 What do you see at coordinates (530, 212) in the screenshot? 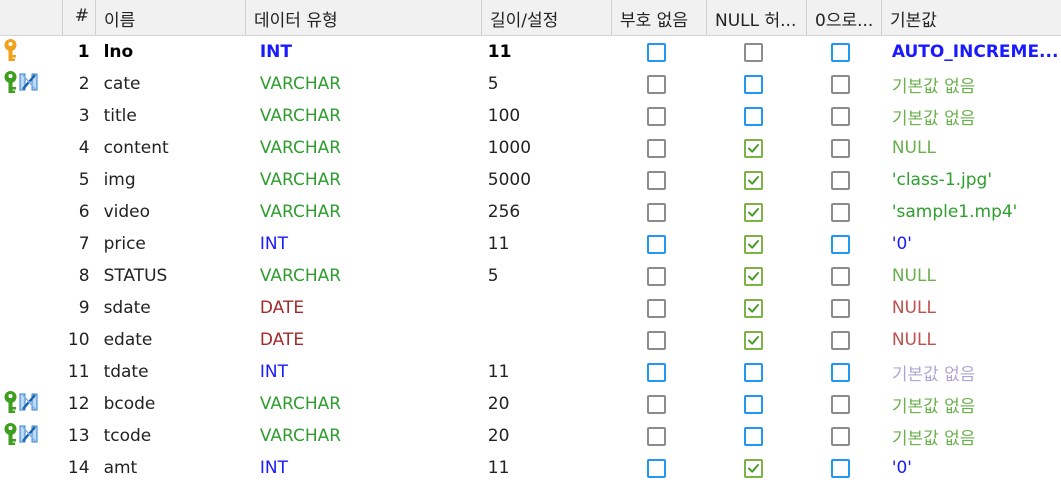
I see `table-row: 6 video VARCHAR 256 'sample1.mp4'` at bounding box center [530, 212].